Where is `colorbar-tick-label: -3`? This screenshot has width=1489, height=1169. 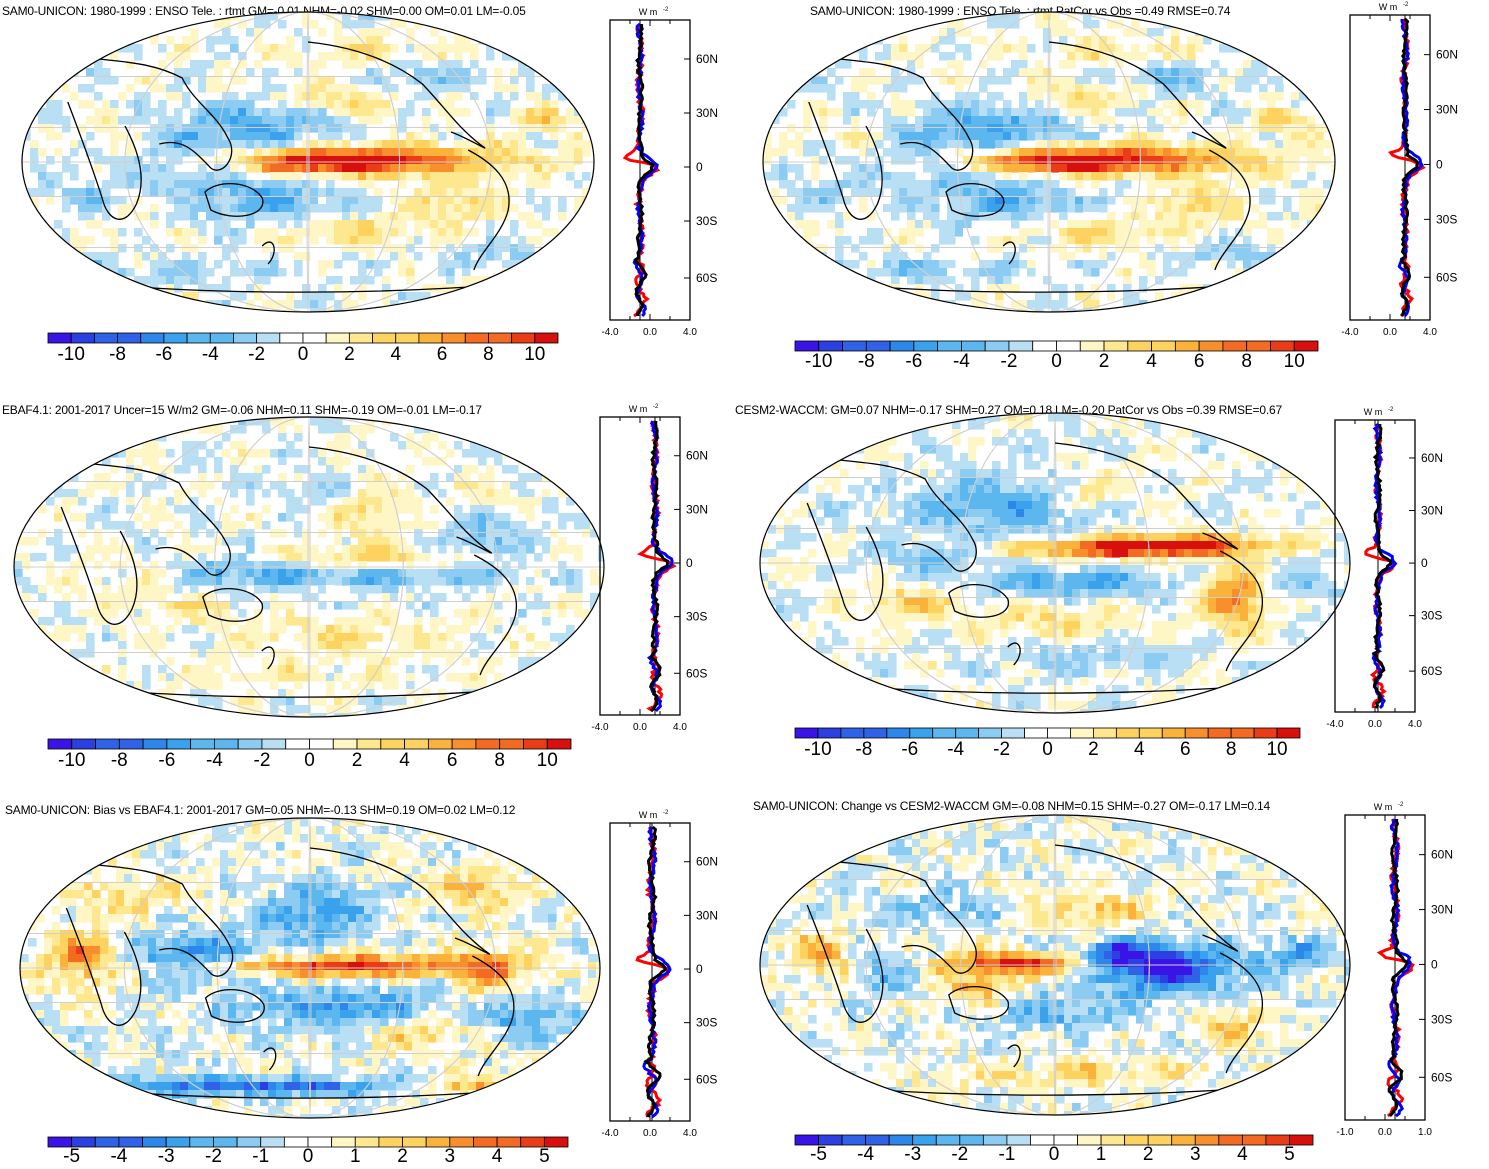 colorbar-tick-label: -3 is located at coordinates (912, 1154).